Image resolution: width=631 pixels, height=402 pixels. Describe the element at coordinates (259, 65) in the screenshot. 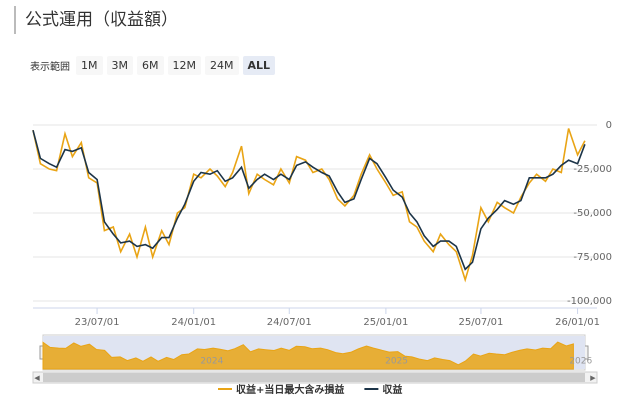

I see `range-button: ALL` at that location.